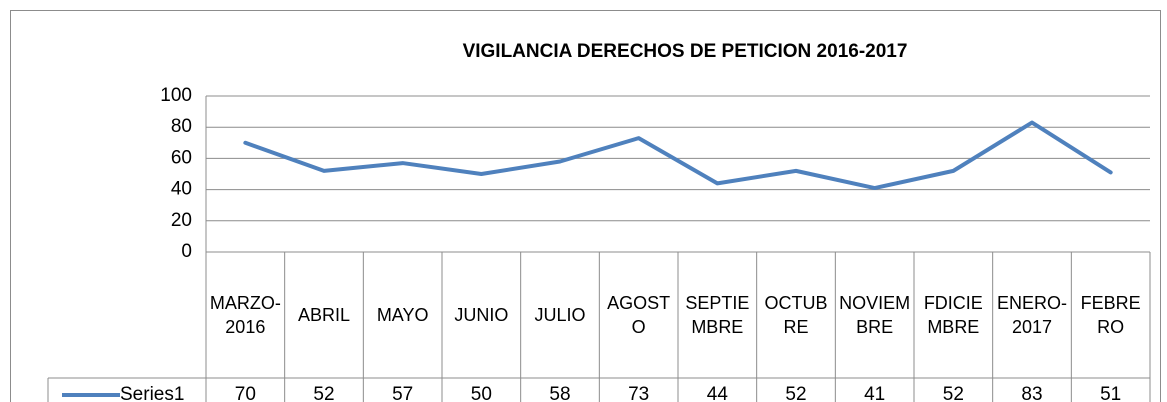 This screenshot has width=1167, height=402. I want to click on x-tick-label: MAYO, so click(402, 315).